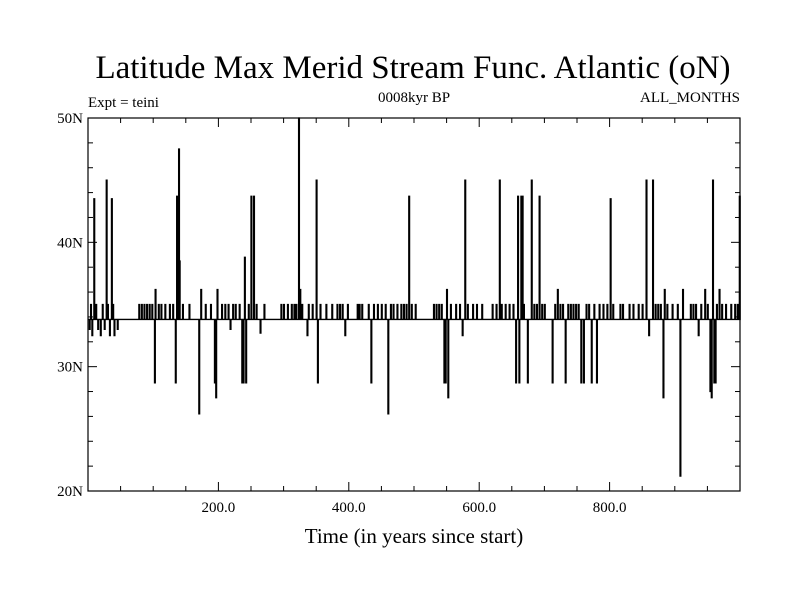  I want to click on x-tick-label: 600.0, so click(479, 508).